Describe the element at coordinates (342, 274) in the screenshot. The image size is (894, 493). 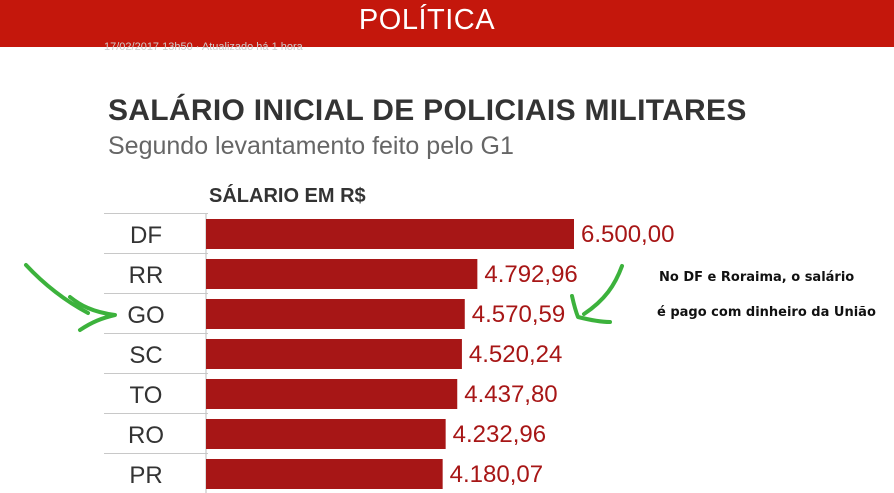
I see `bar-rr` at that location.